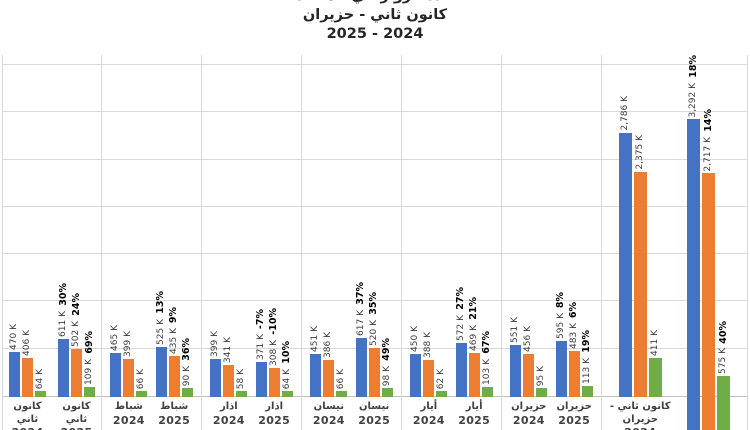 The height and width of the screenshot is (430, 750). What do you see at coordinates (723, 361) in the screenshot?
I see `value-label: 575 K` at bounding box center [723, 361].